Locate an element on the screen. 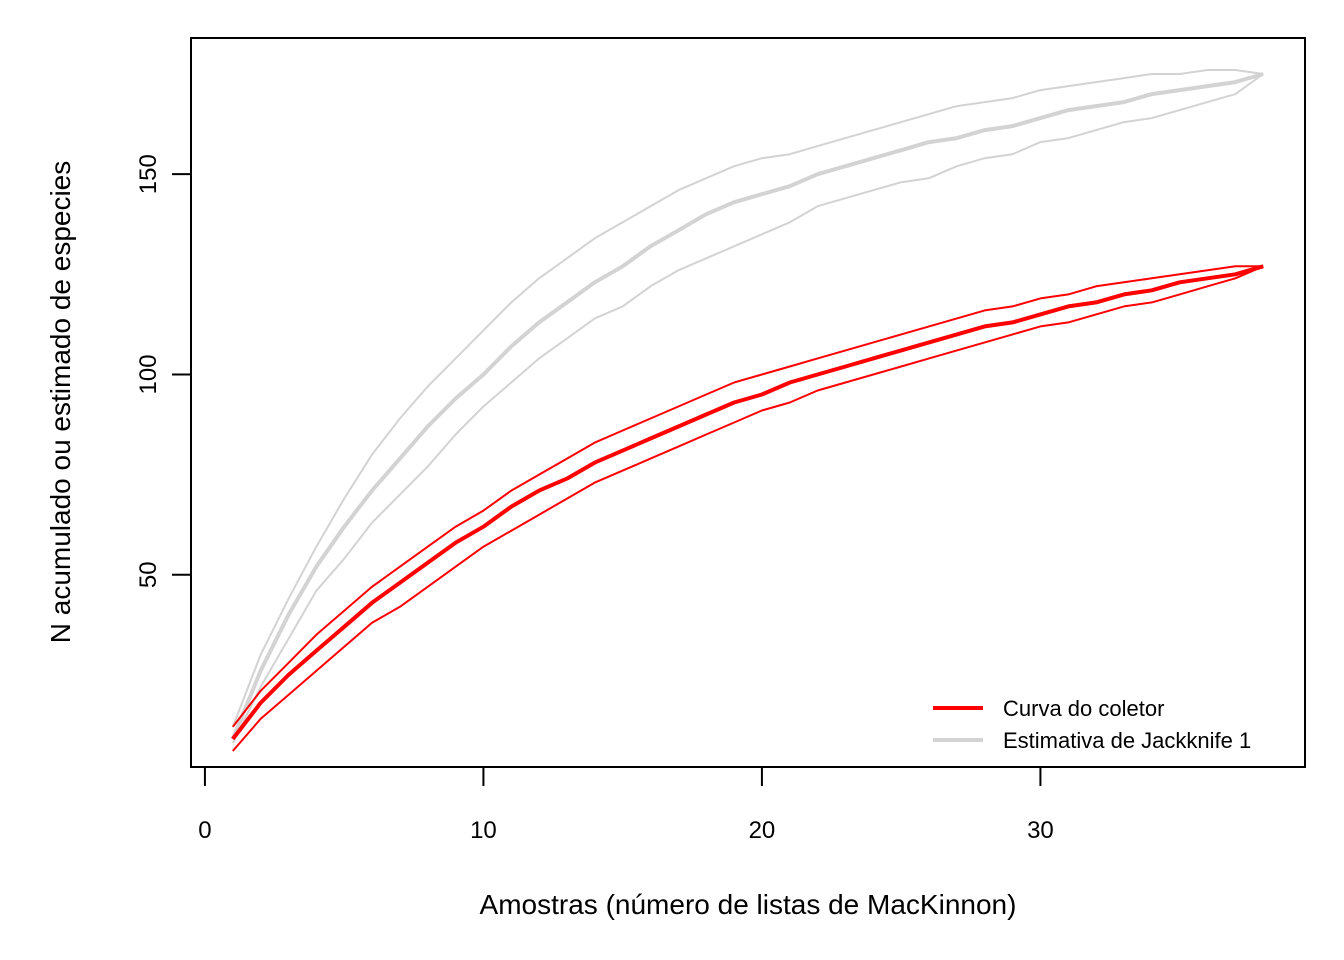 The width and height of the screenshot is (1344, 960). legend-label: Estimativa de Jackknife 1 is located at coordinates (1127, 740).